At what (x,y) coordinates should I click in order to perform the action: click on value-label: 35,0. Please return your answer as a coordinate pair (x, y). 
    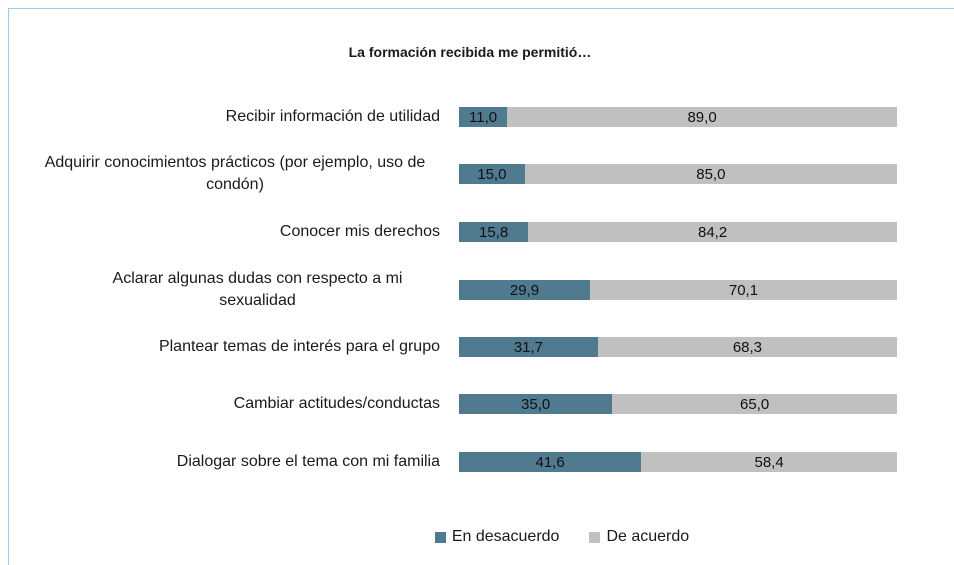
    Looking at the image, I should click on (536, 404).